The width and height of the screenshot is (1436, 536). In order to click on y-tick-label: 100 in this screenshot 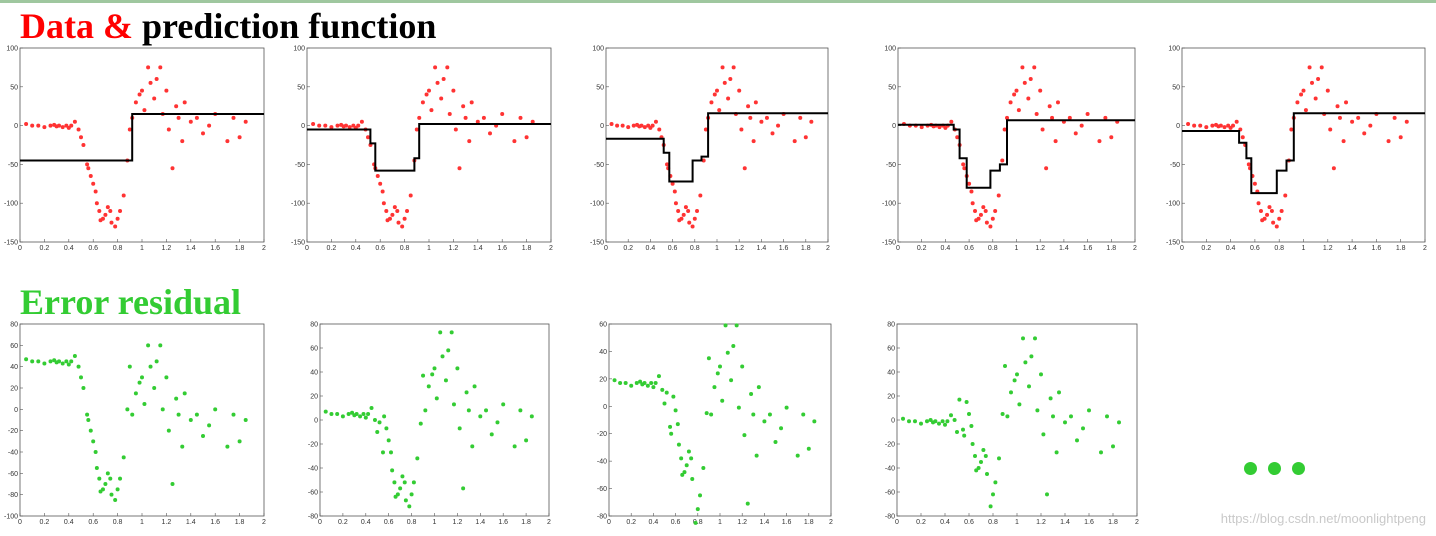, I will do `click(890, 49)`.